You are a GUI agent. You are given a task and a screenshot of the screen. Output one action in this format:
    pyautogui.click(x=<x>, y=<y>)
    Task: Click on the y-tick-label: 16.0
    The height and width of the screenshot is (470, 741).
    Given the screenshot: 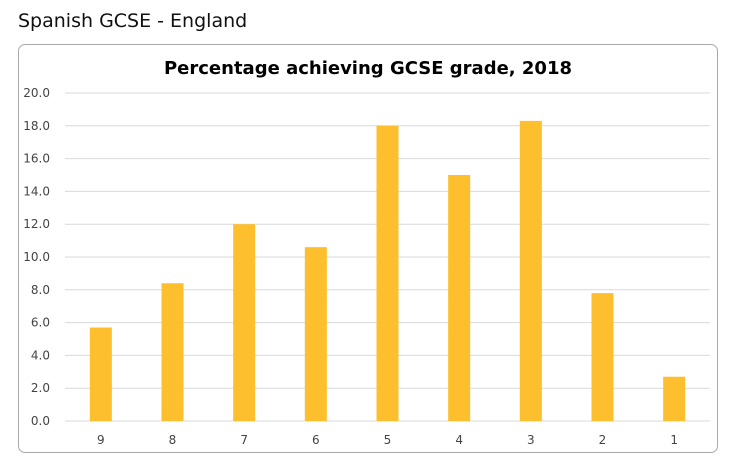 What is the action you would take?
    pyautogui.click(x=36, y=159)
    